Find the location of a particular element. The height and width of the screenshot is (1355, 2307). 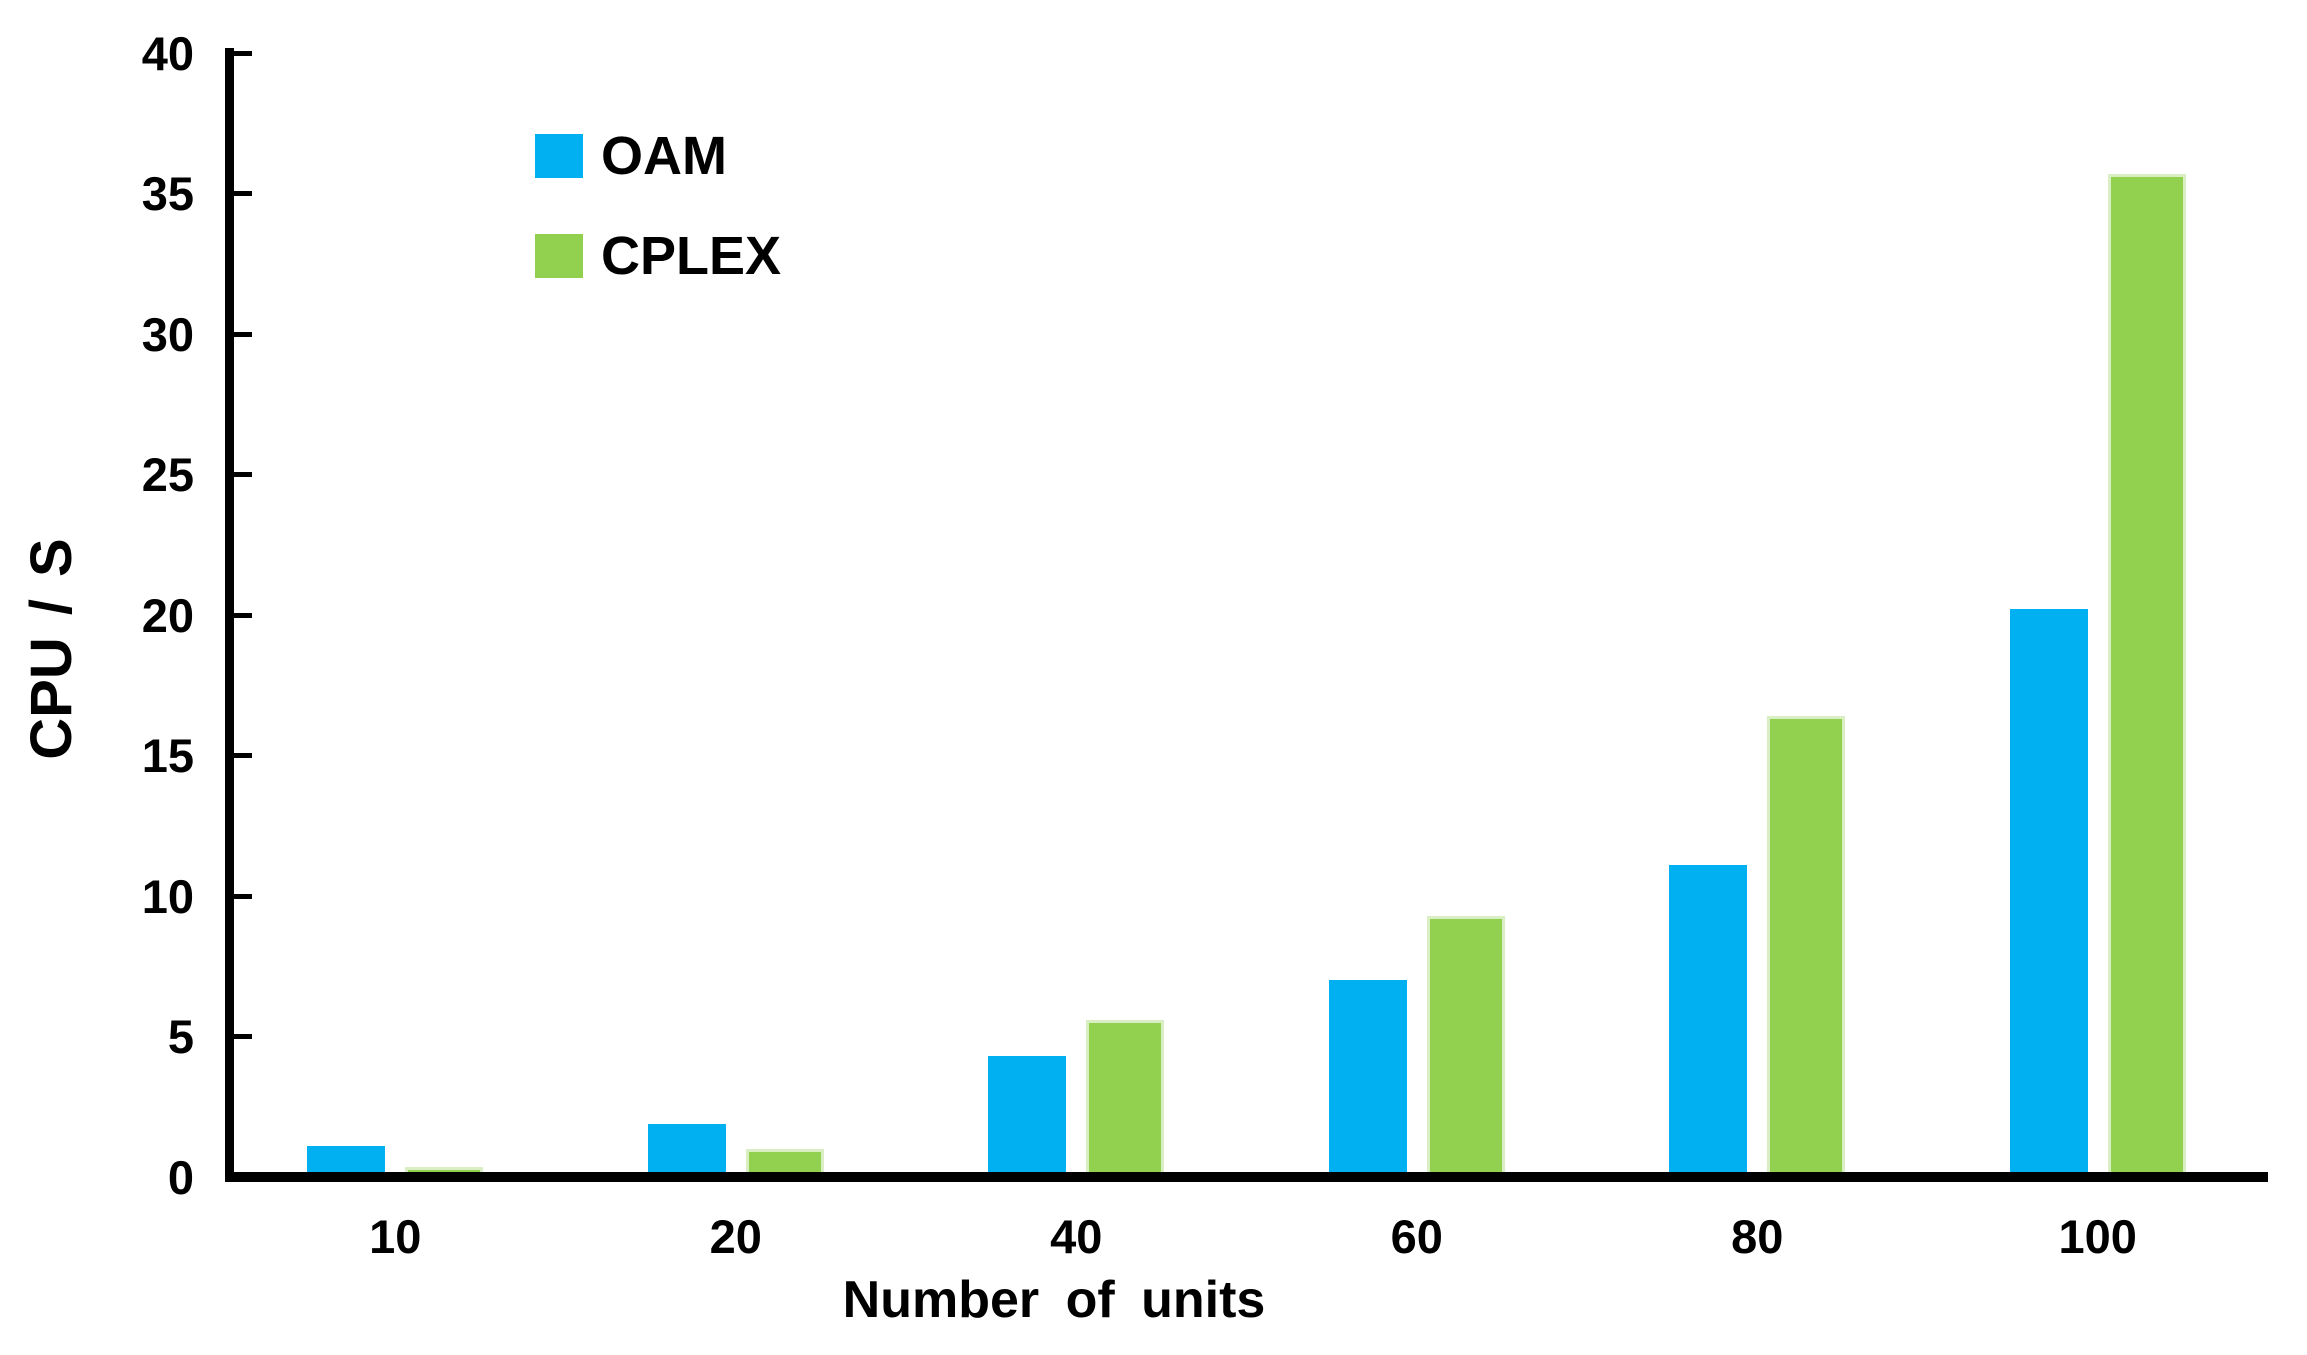

x-tick-label-60: 60 is located at coordinates (1416, 1236).